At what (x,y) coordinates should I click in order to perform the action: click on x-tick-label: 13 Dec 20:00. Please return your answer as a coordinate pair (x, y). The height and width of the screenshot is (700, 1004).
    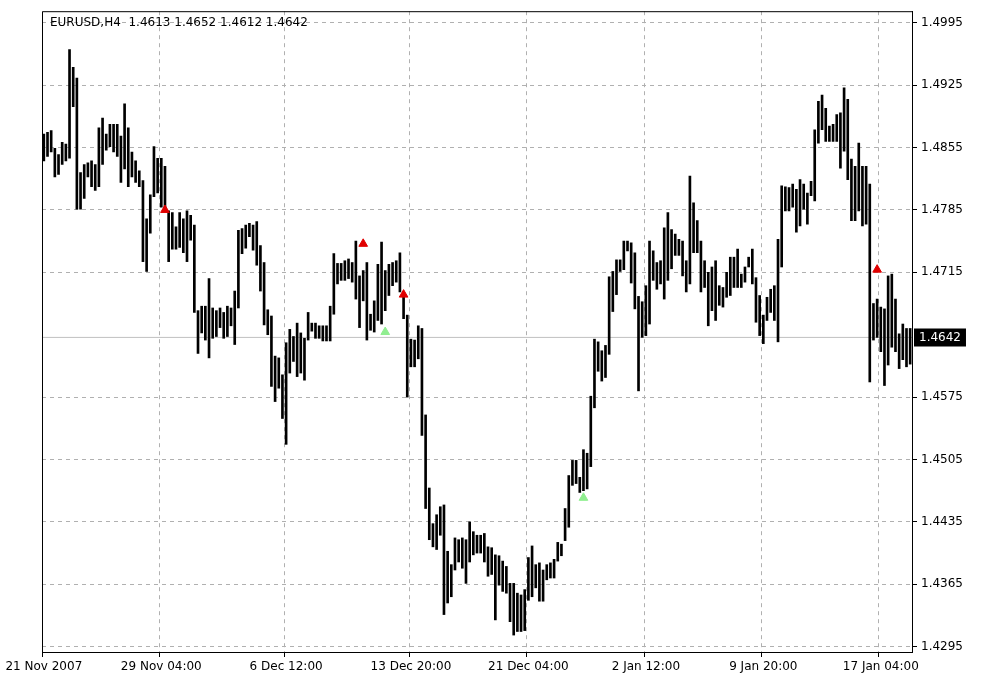
    Looking at the image, I should click on (411, 666).